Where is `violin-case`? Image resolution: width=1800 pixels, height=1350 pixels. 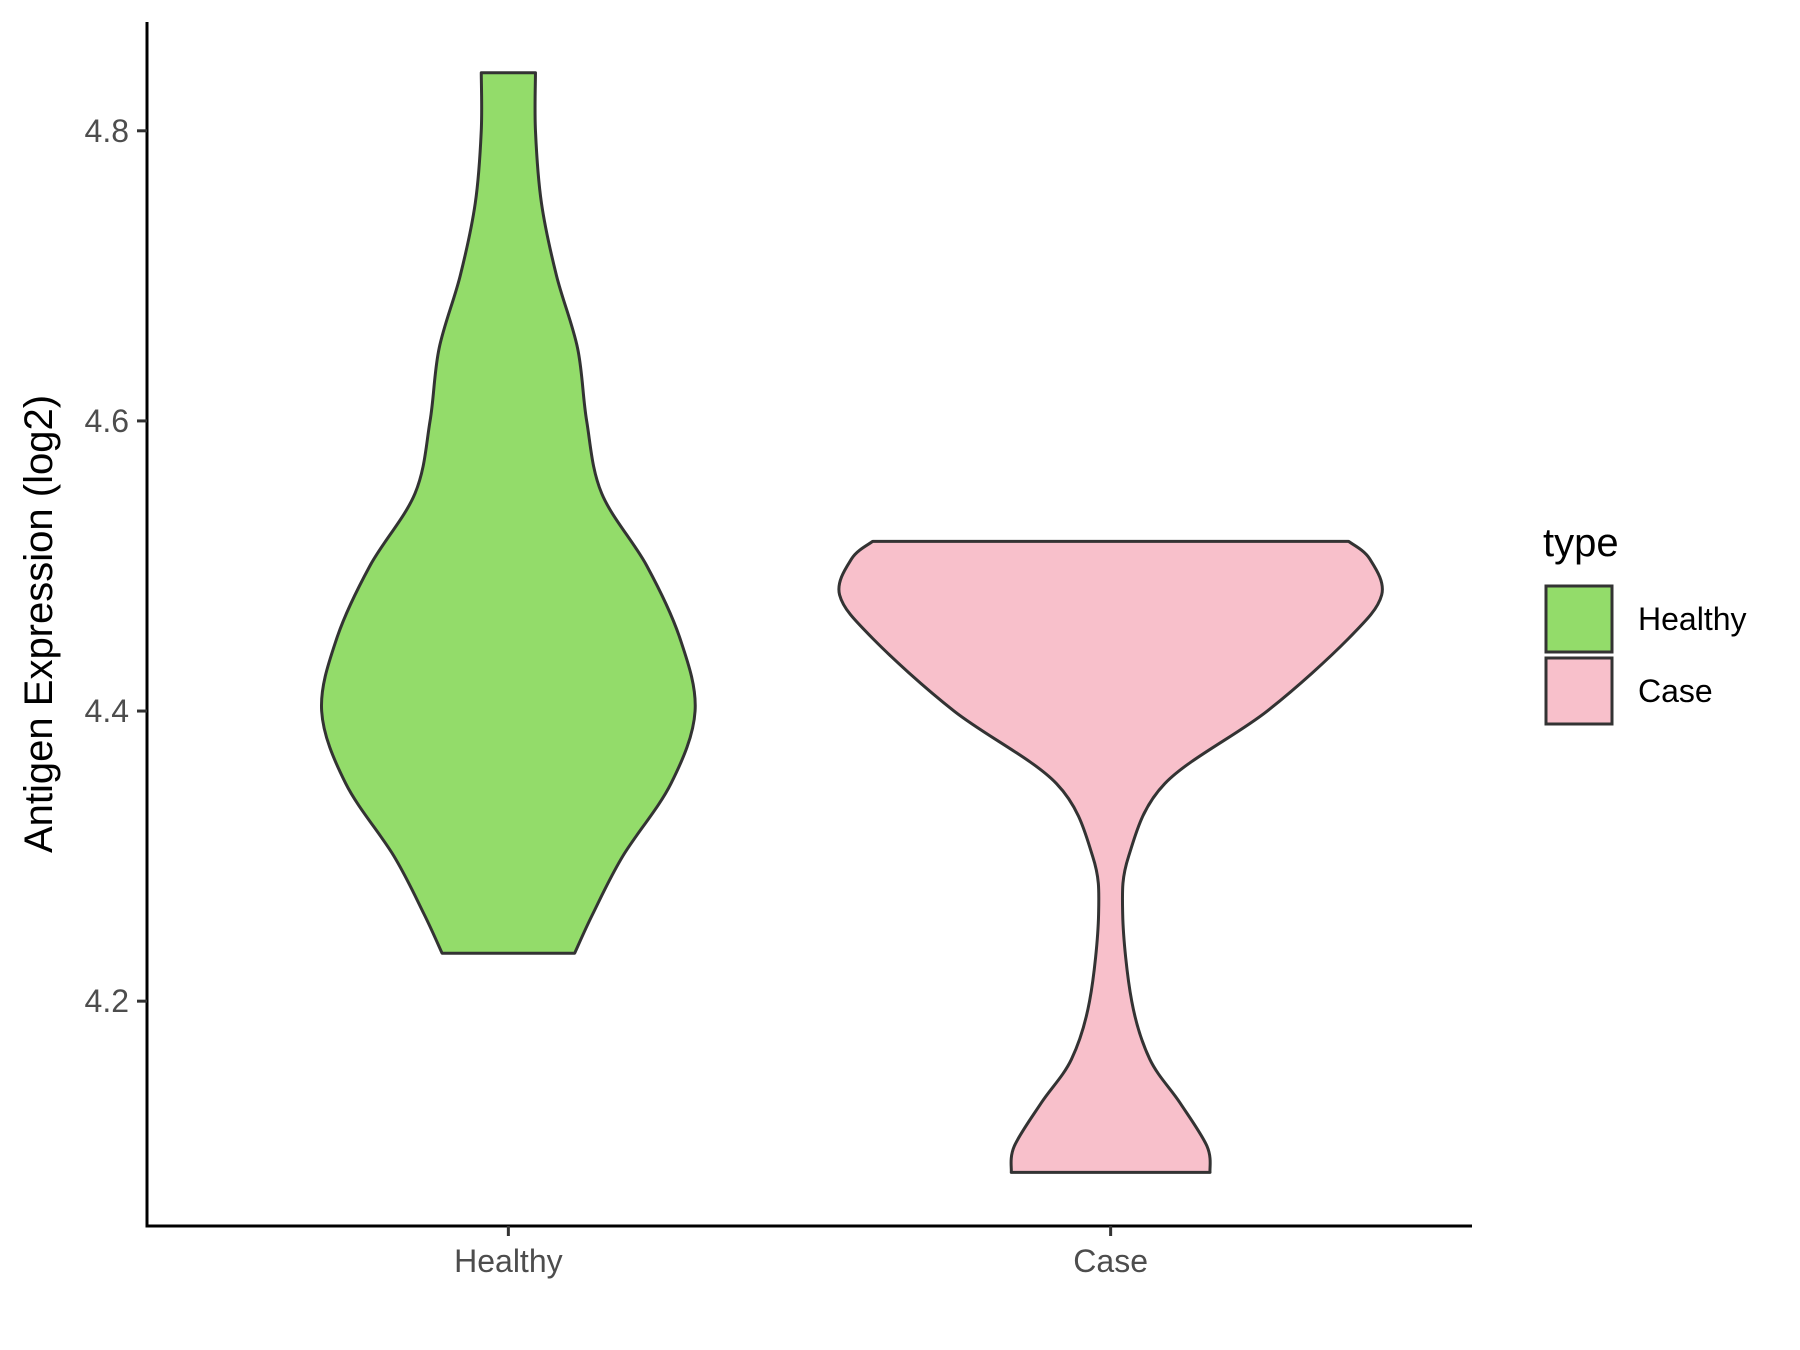
violin-case is located at coordinates (1110, 856).